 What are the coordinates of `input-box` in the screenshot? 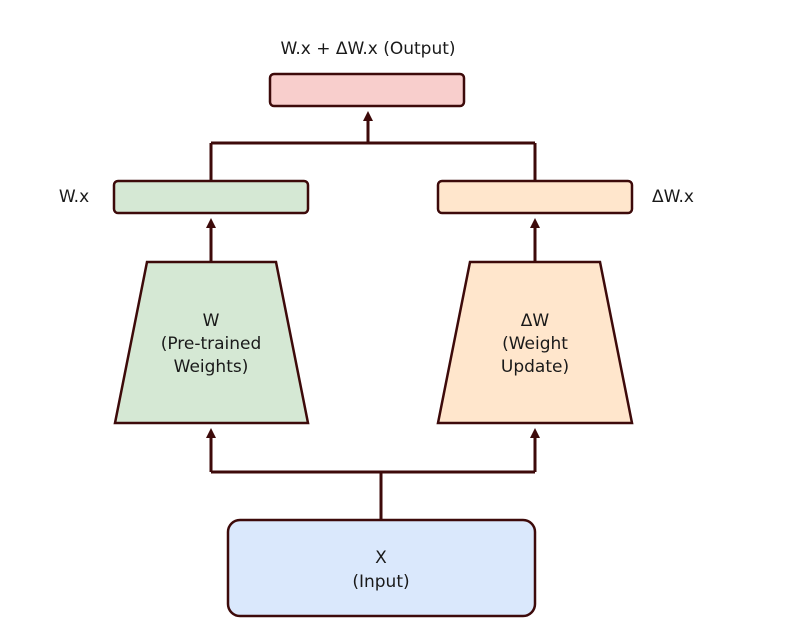 It's located at (381, 568).